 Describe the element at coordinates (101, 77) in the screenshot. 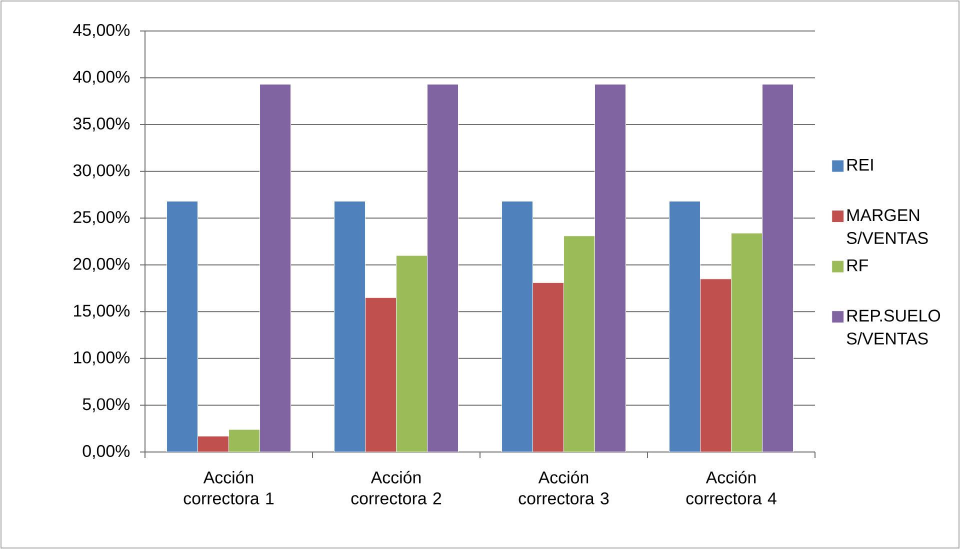

I see `y-tick-label: 40,00%` at that location.